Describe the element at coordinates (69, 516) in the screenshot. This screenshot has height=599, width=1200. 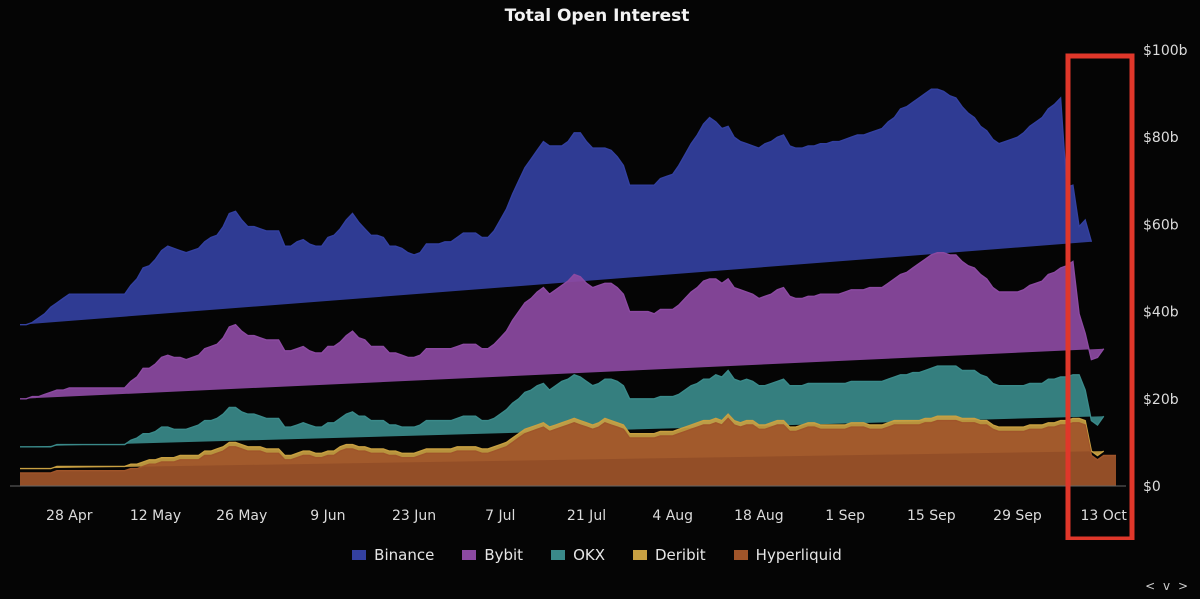
I see `x-tick-label: 28 Apr` at that location.